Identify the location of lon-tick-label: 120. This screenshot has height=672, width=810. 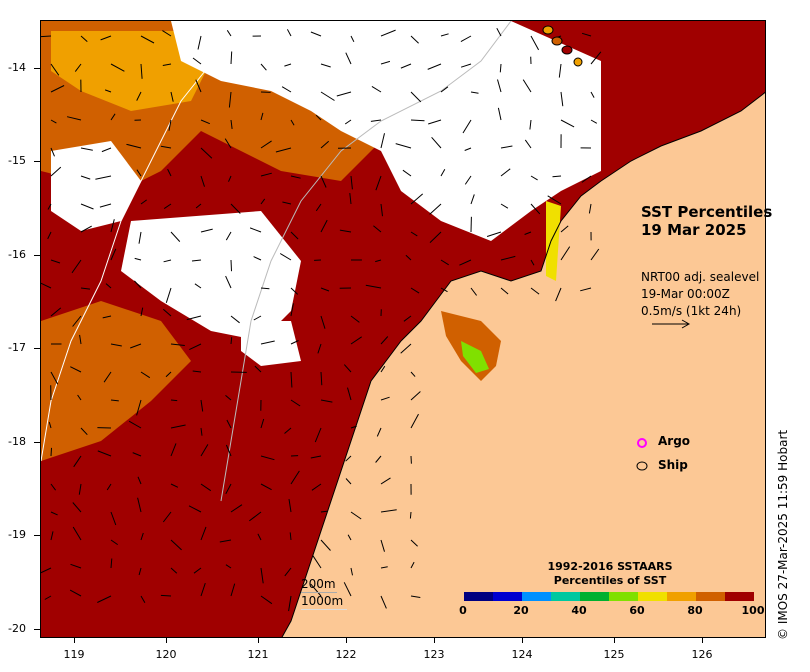
(166, 654).